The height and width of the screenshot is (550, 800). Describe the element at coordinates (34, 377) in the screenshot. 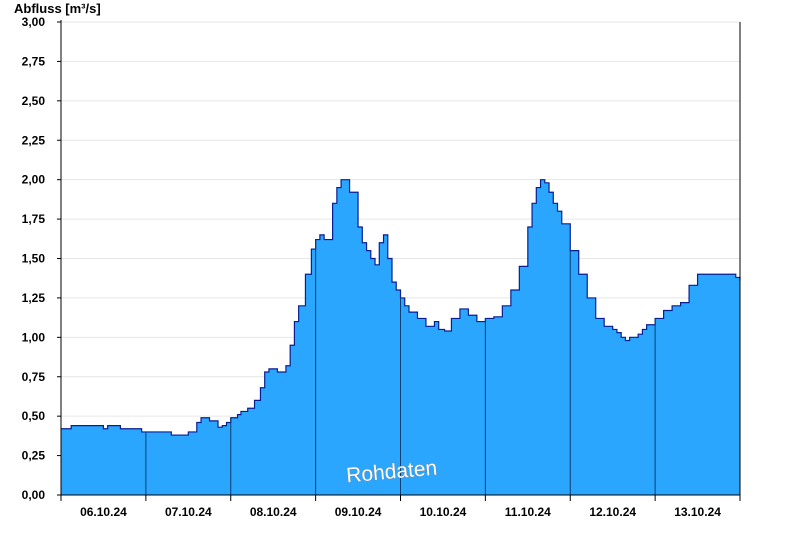

I see `y-tick-label-3: 0,75` at that location.